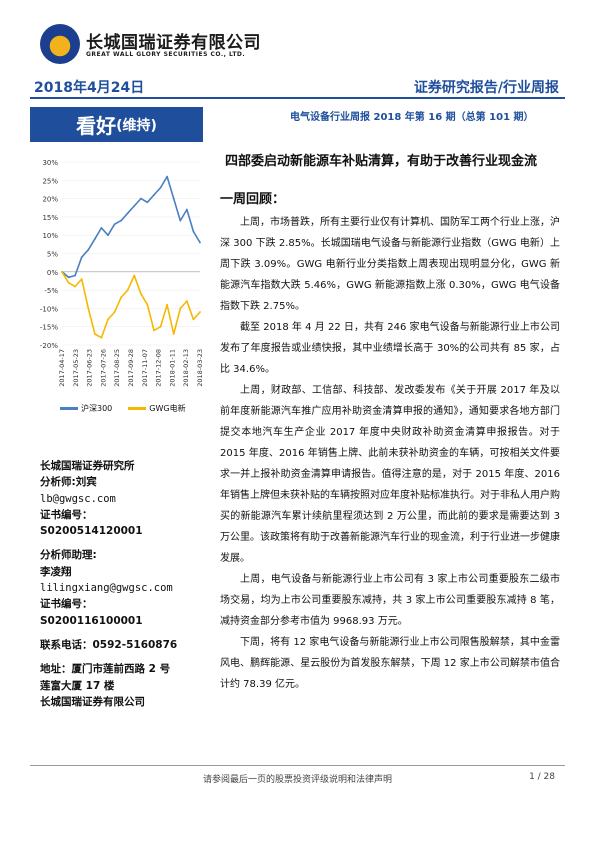 The image size is (595, 842). Describe the element at coordinates (172, 368) in the screenshot. I see `x-tick-label: 2018-01-11` at that location.